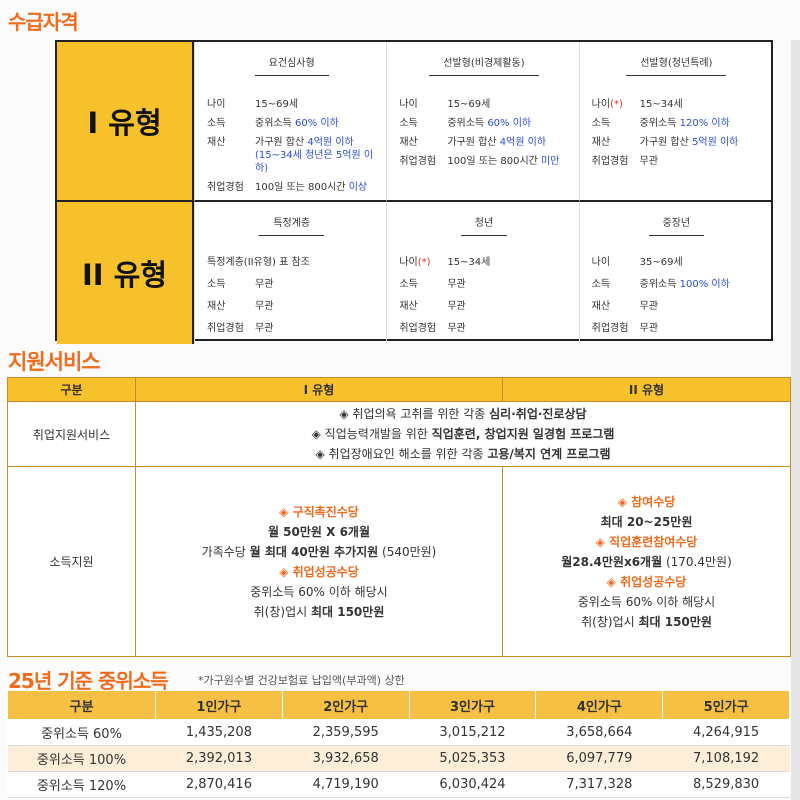  What do you see at coordinates (125, 273) in the screenshot?
I see `type-label: II 유형` at bounding box center [125, 273].